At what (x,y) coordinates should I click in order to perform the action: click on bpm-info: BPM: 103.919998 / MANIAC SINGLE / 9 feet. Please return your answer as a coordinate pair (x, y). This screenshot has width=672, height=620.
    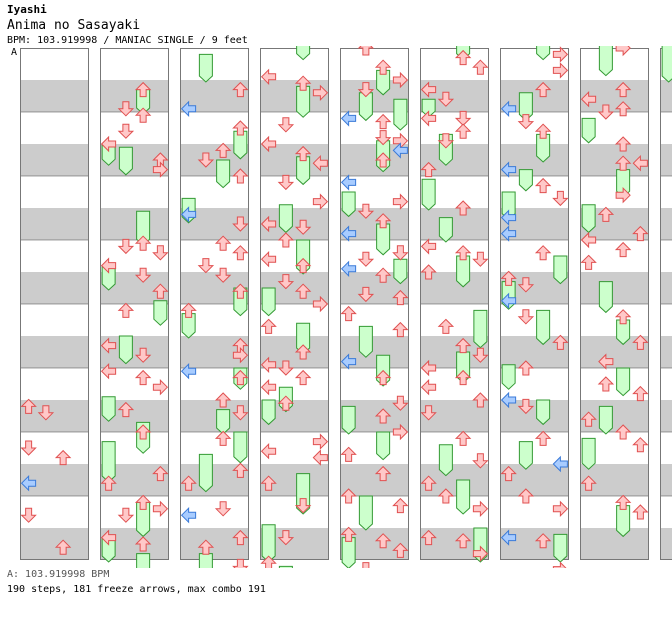
    Looking at the image, I should click on (127, 40).